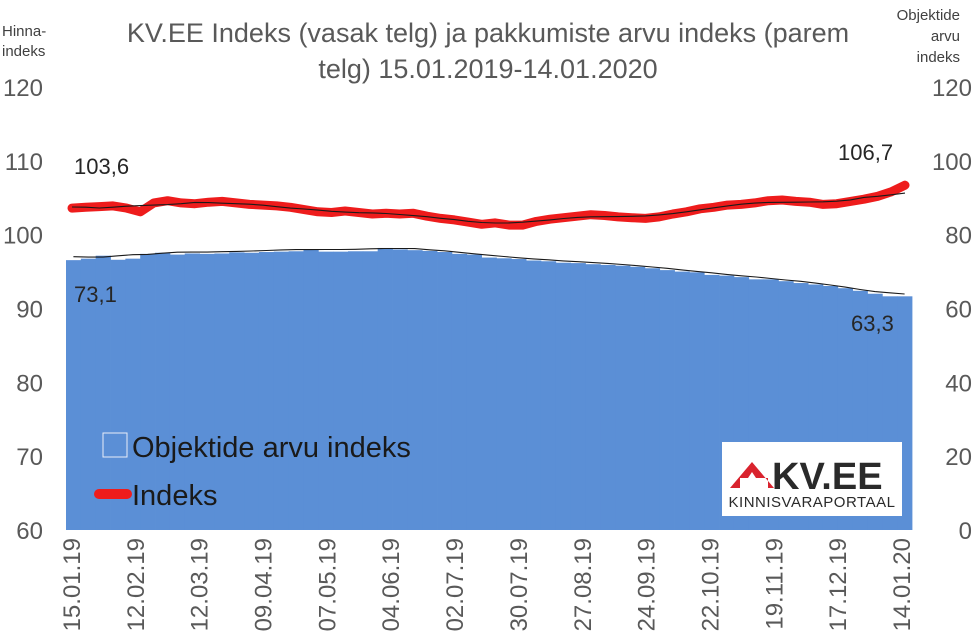 This screenshot has height=638, width=977. I want to click on x-tick-label: 14.01.20, so click(902, 584).